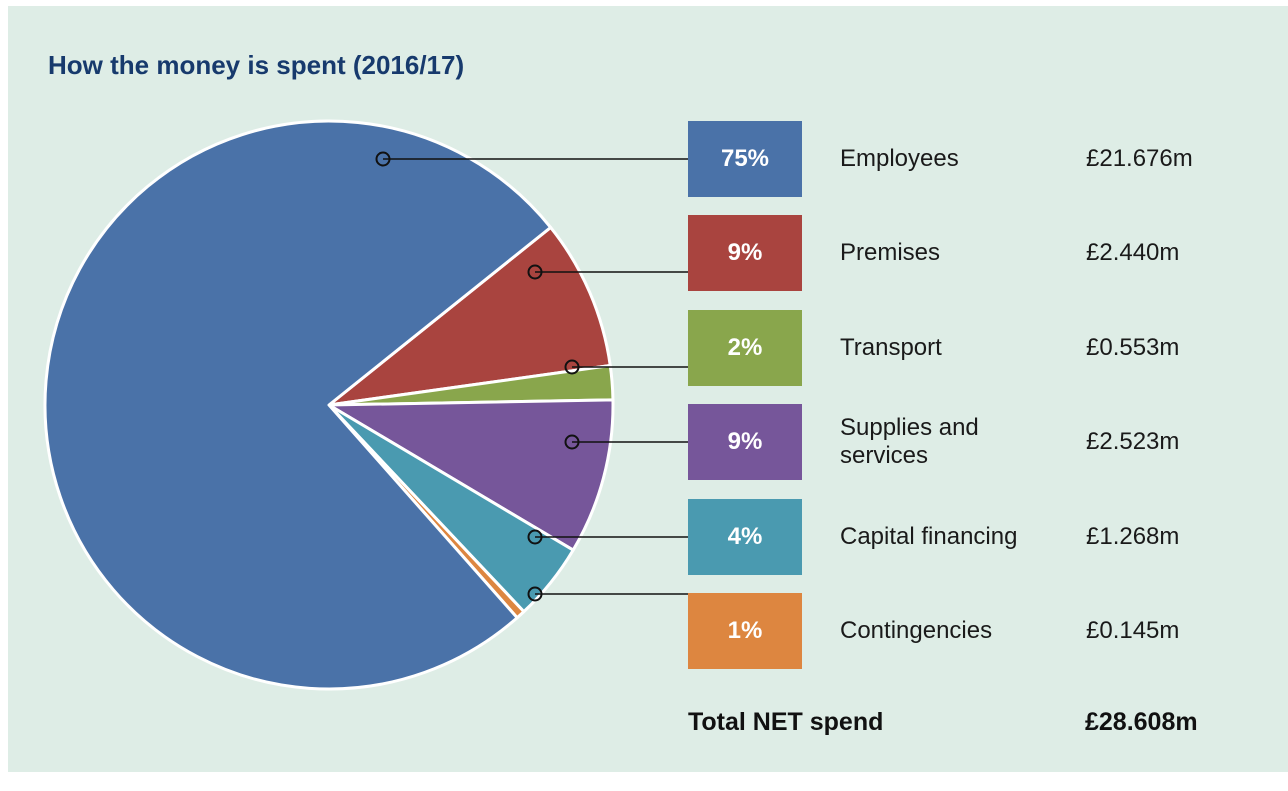 The height and width of the screenshot is (791, 1288). Describe the element at coordinates (256, 65) in the screenshot. I see `chart-title: How the money is spent (2016/17)` at that location.